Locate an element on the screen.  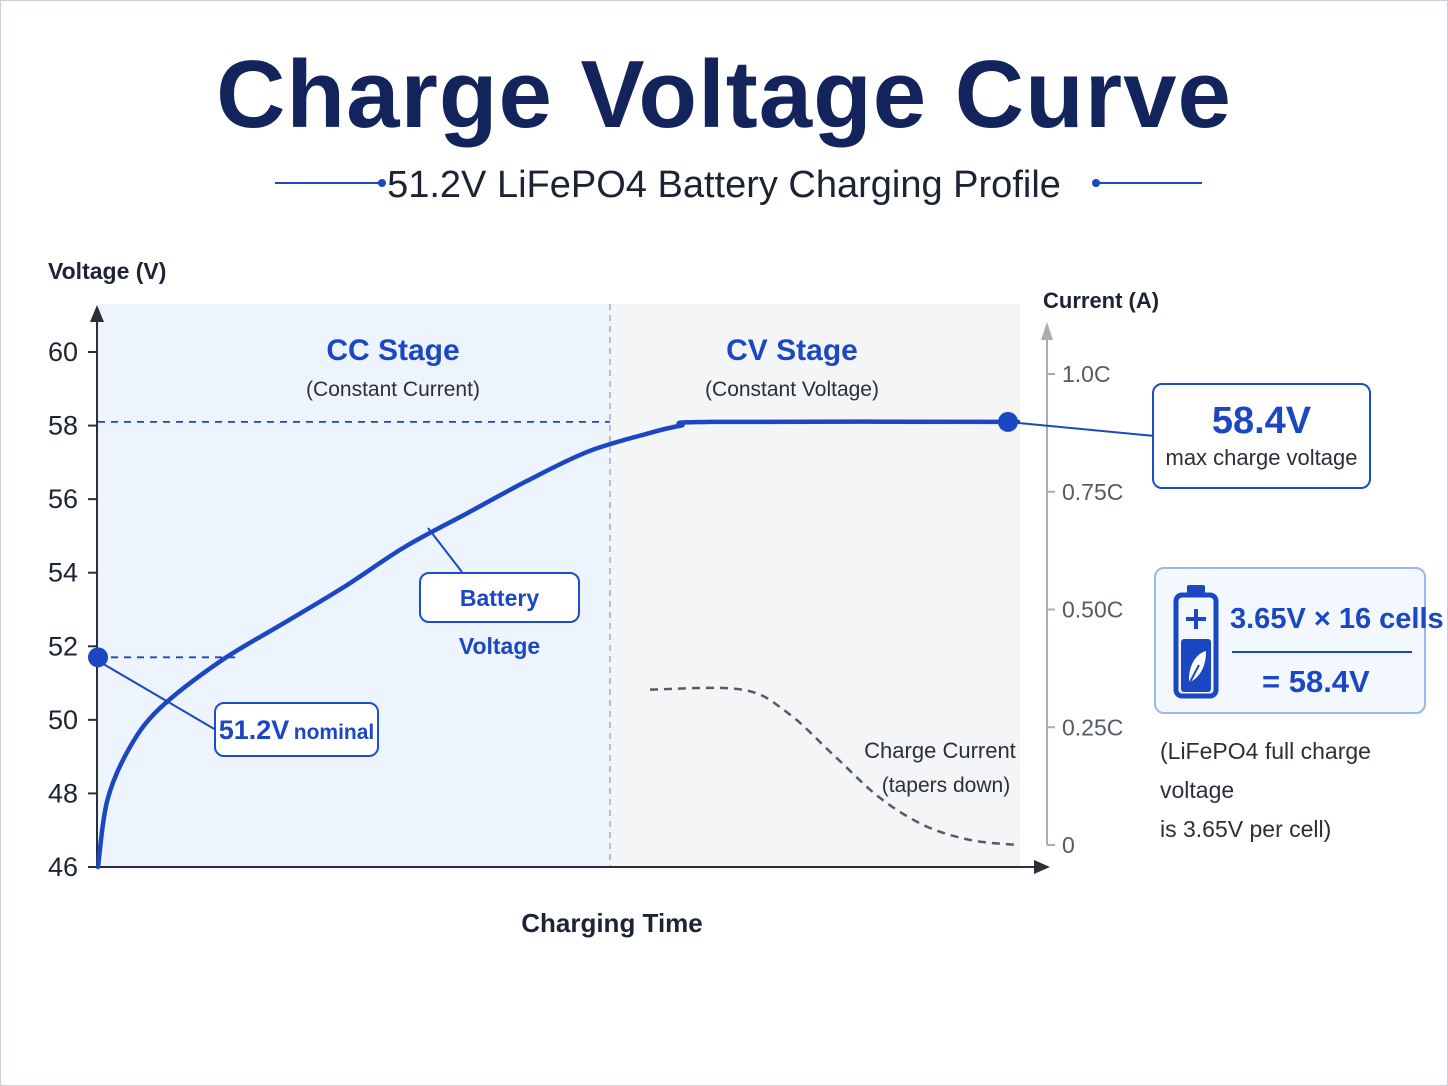
nominal-voltage-marker is located at coordinates (98, 657).